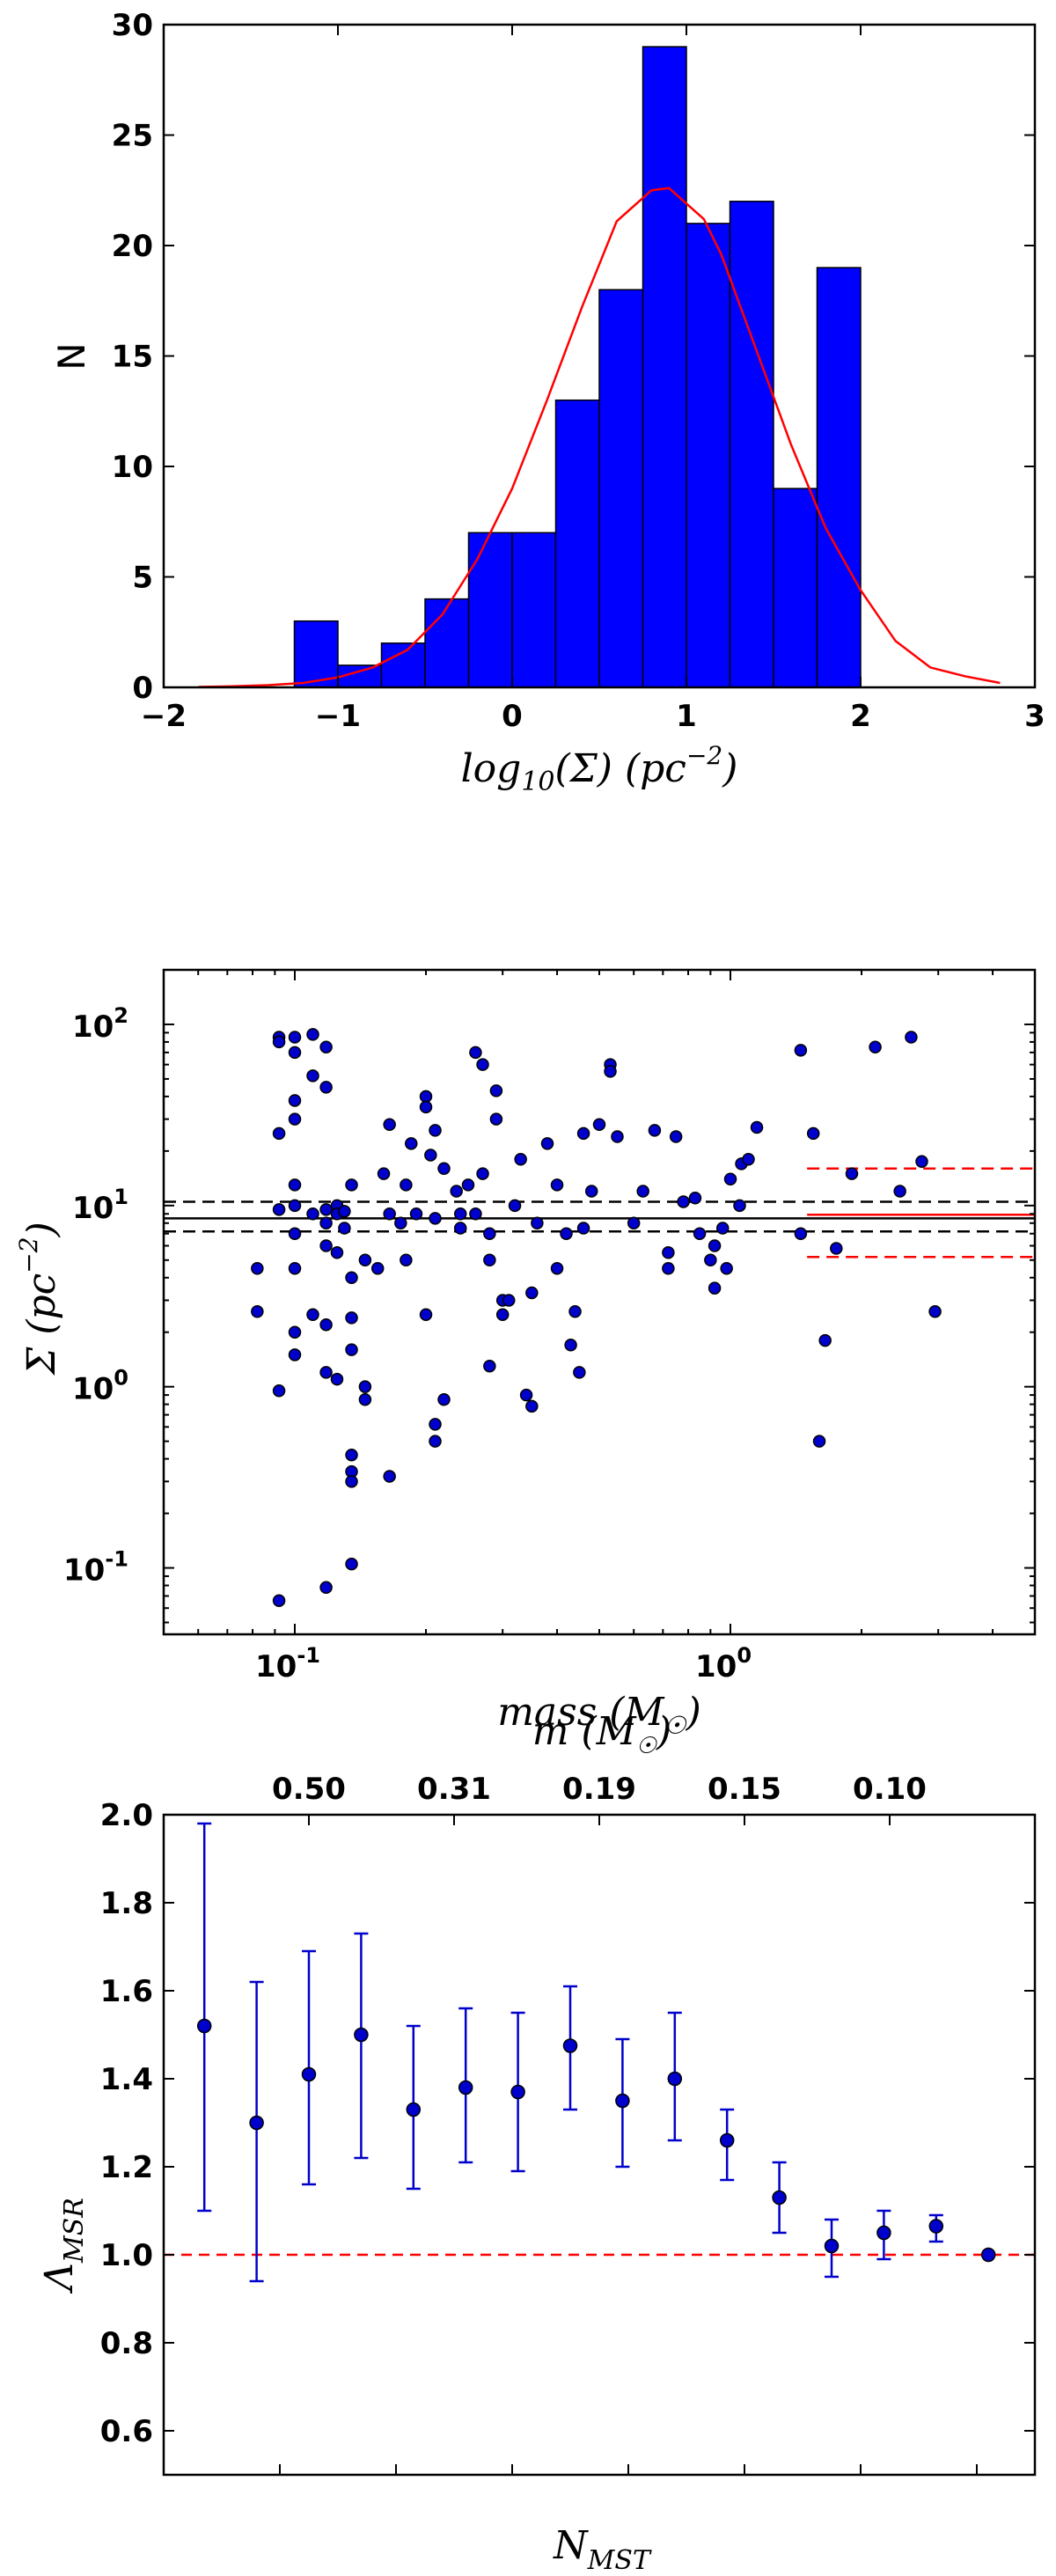 The height and width of the screenshot is (2576, 1056). I want to click on errorbar-top-tick-label: 0.50, so click(309, 1789).